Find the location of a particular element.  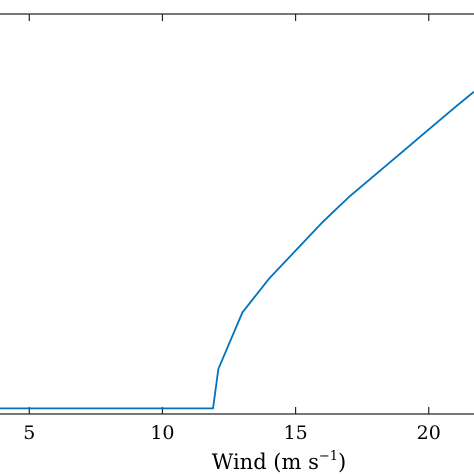

x-tick-labels: 5 10 15 20 is located at coordinates (232, 433).